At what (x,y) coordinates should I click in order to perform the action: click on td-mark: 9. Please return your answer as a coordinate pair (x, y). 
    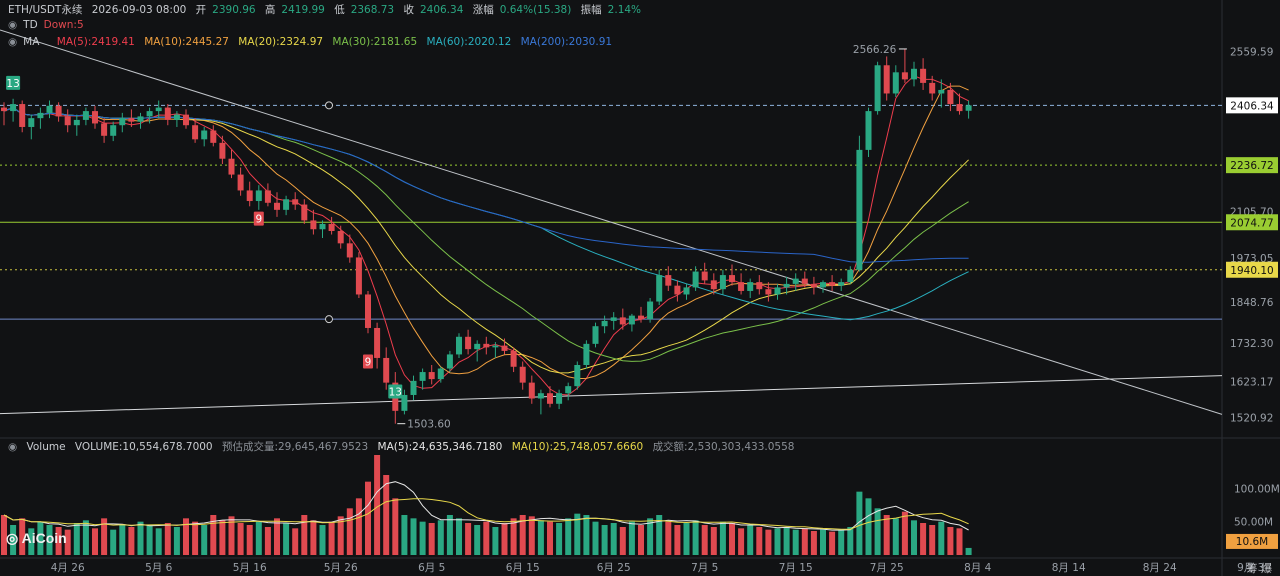
    Looking at the image, I should click on (258, 218).